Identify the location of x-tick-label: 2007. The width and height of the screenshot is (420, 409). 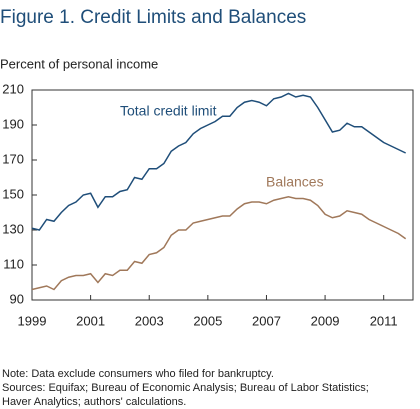
(266, 320).